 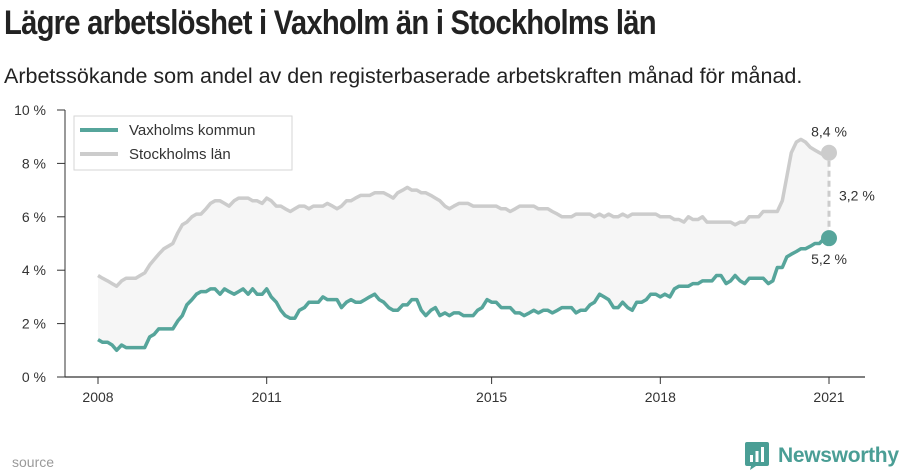 What do you see at coordinates (180, 154) in the screenshot?
I see `legend-label-stockholm: Stockholms län` at bounding box center [180, 154].